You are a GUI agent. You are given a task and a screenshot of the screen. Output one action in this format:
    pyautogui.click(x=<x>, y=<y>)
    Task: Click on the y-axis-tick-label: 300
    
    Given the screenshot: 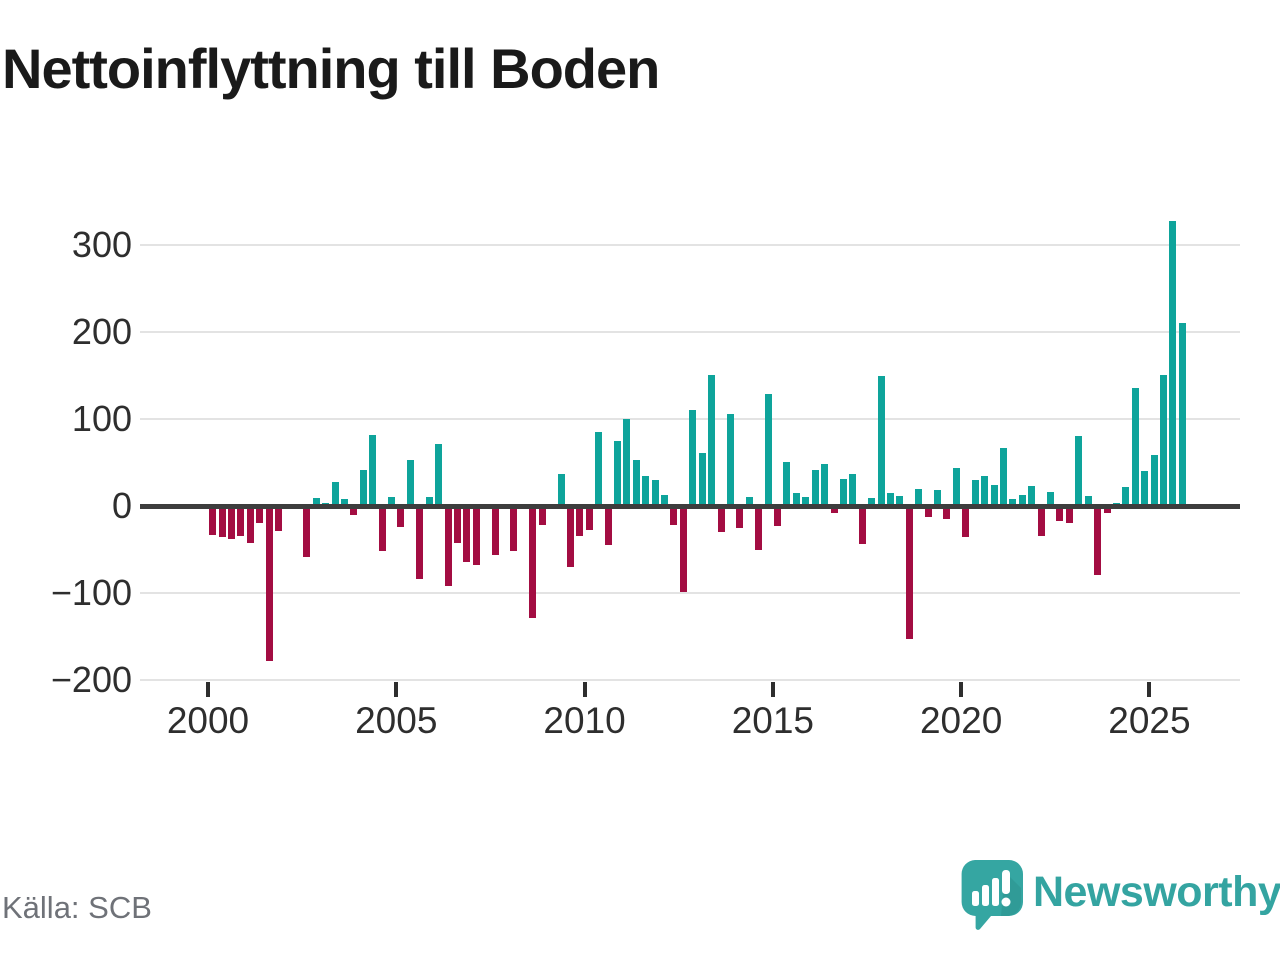 What is the action you would take?
    pyautogui.click(x=101, y=244)
    